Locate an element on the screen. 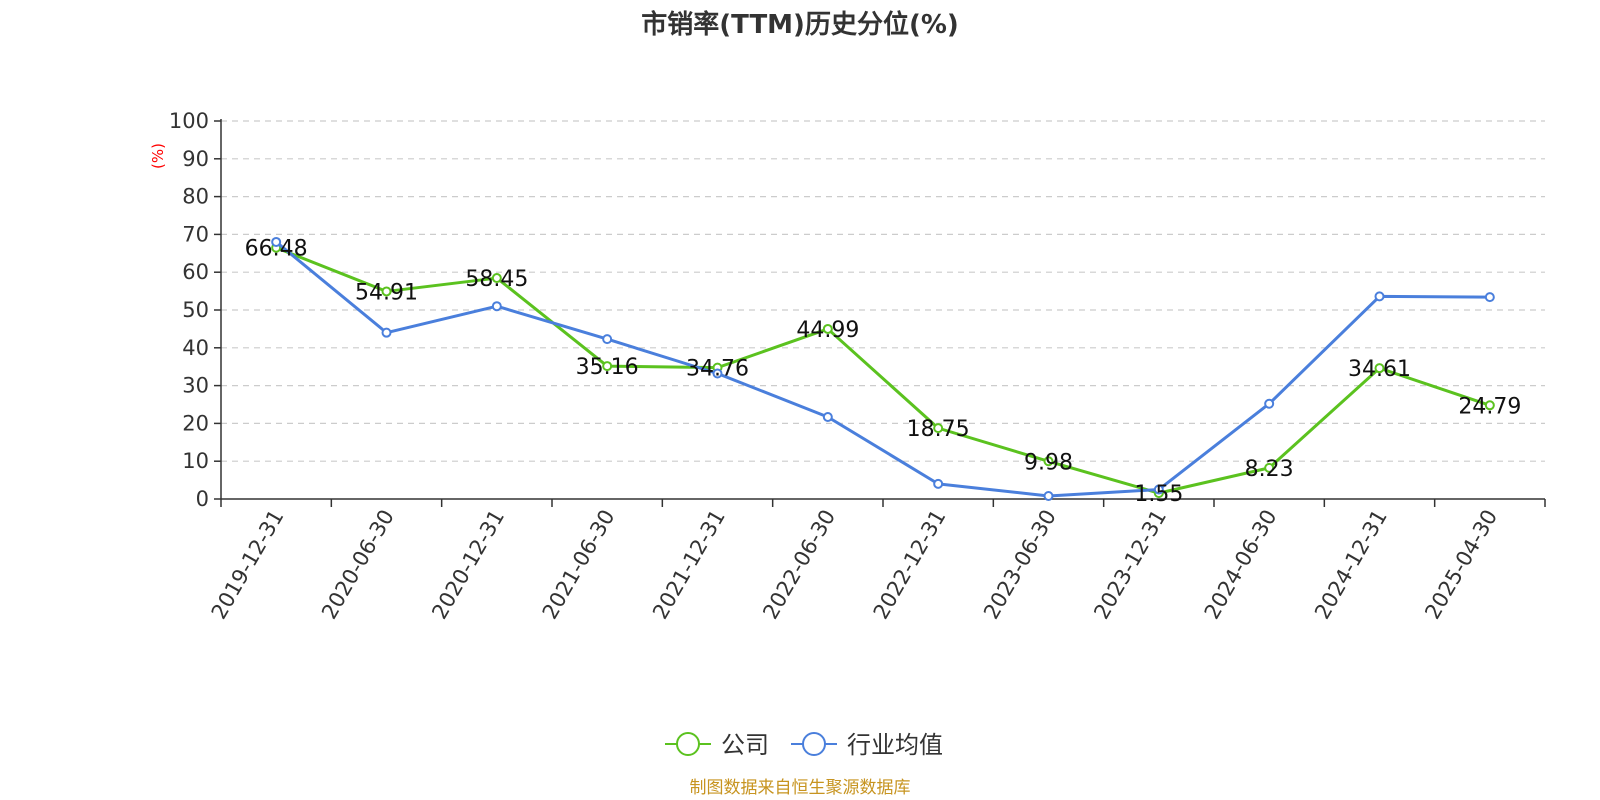  y-tick-label: 40 is located at coordinates (195, 348).